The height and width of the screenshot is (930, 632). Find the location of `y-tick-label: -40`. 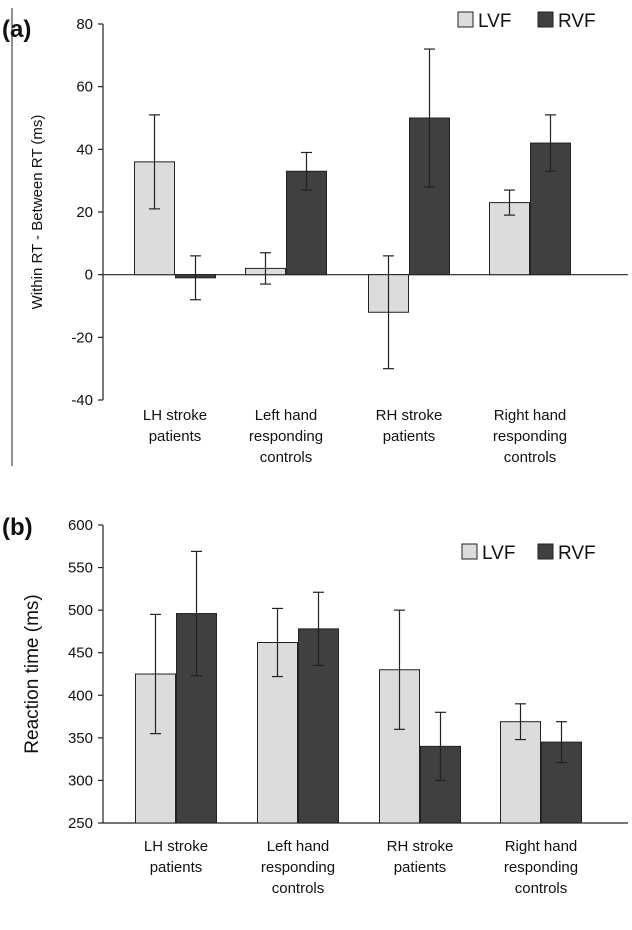

y-tick-label: -40 is located at coordinates (82, 400).